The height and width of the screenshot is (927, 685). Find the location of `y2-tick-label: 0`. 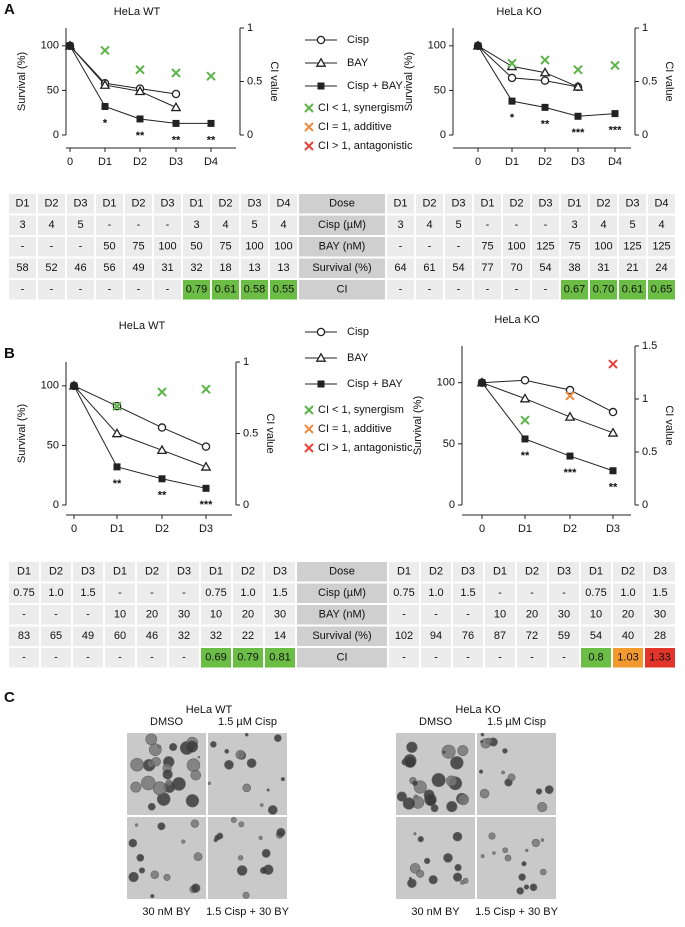

y2-tick-label: 0 is located at coordinates (246, 505).